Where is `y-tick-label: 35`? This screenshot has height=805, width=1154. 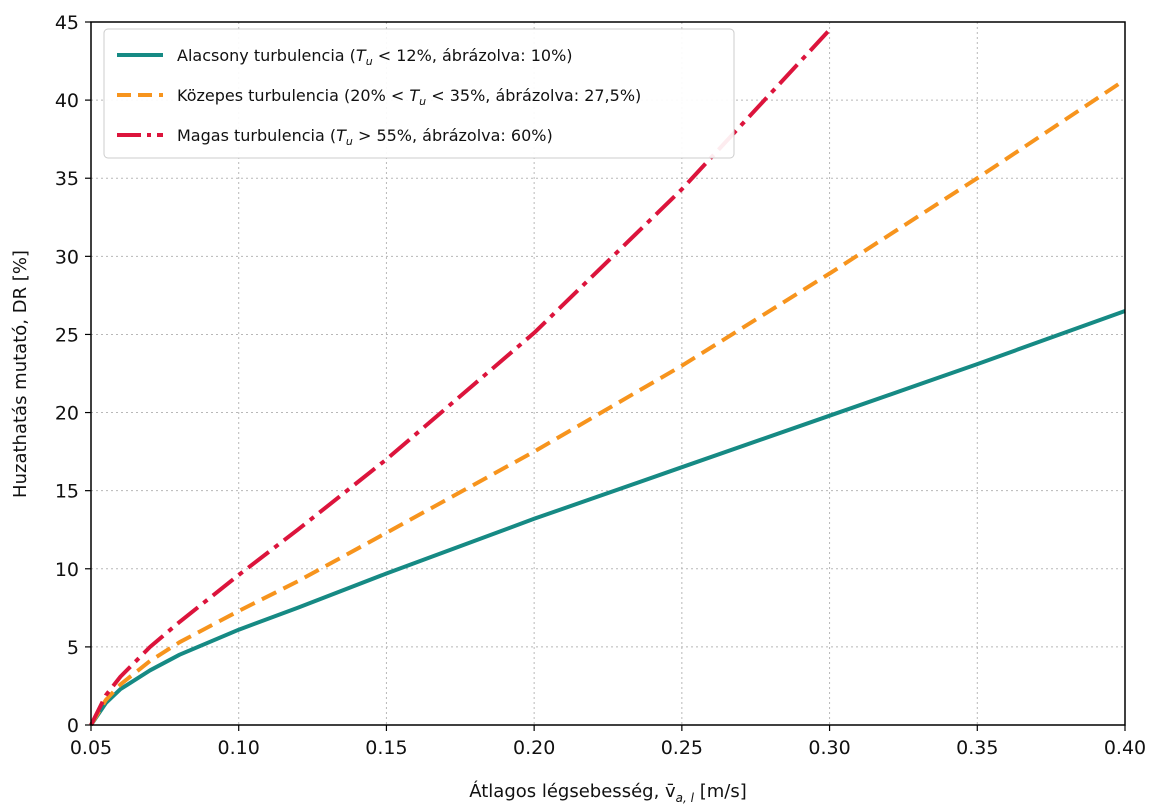
y-tick-label: 35 is located at coordinates (67, 179).